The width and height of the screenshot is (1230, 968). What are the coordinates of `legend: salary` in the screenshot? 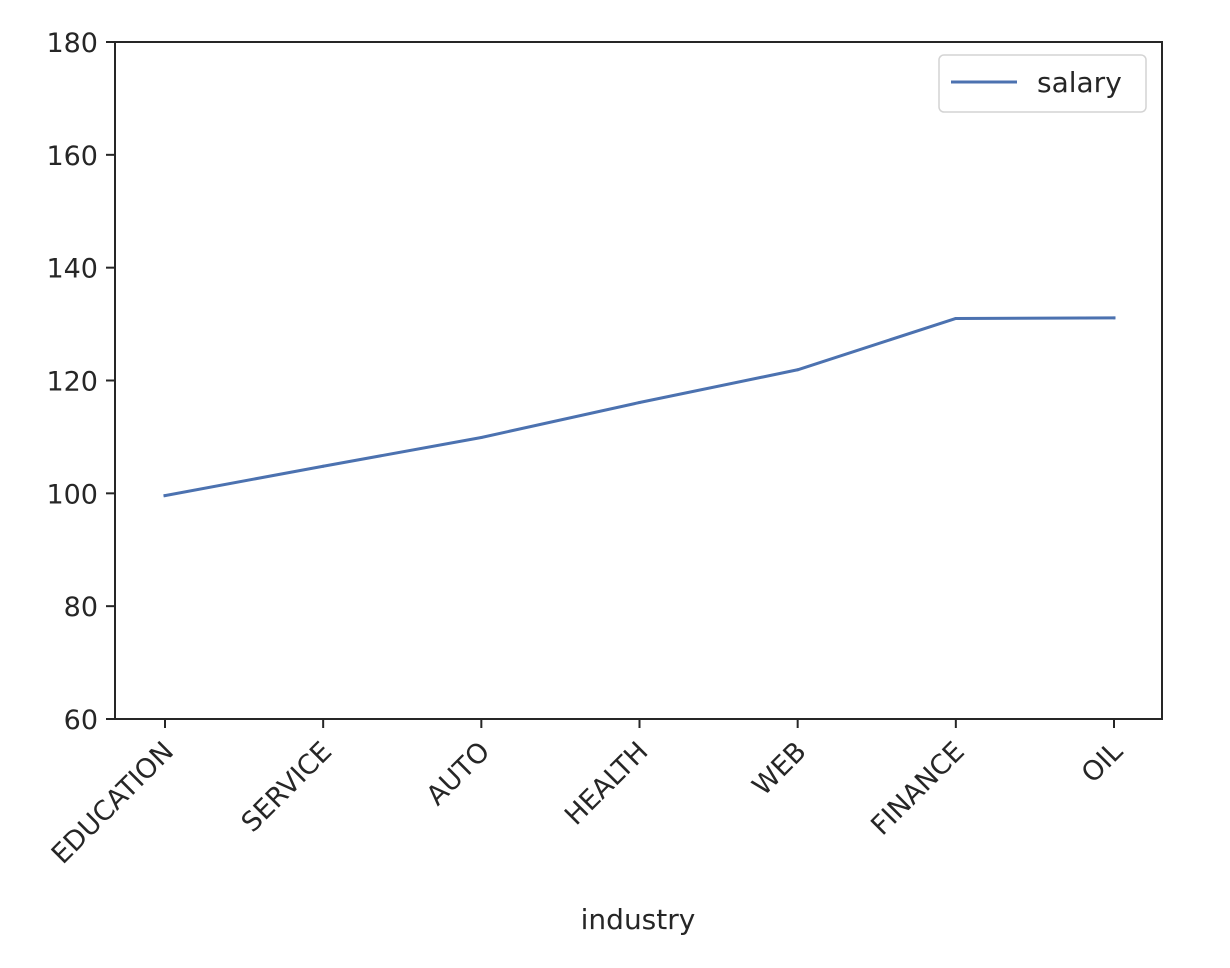 It's located at (1042, 83).